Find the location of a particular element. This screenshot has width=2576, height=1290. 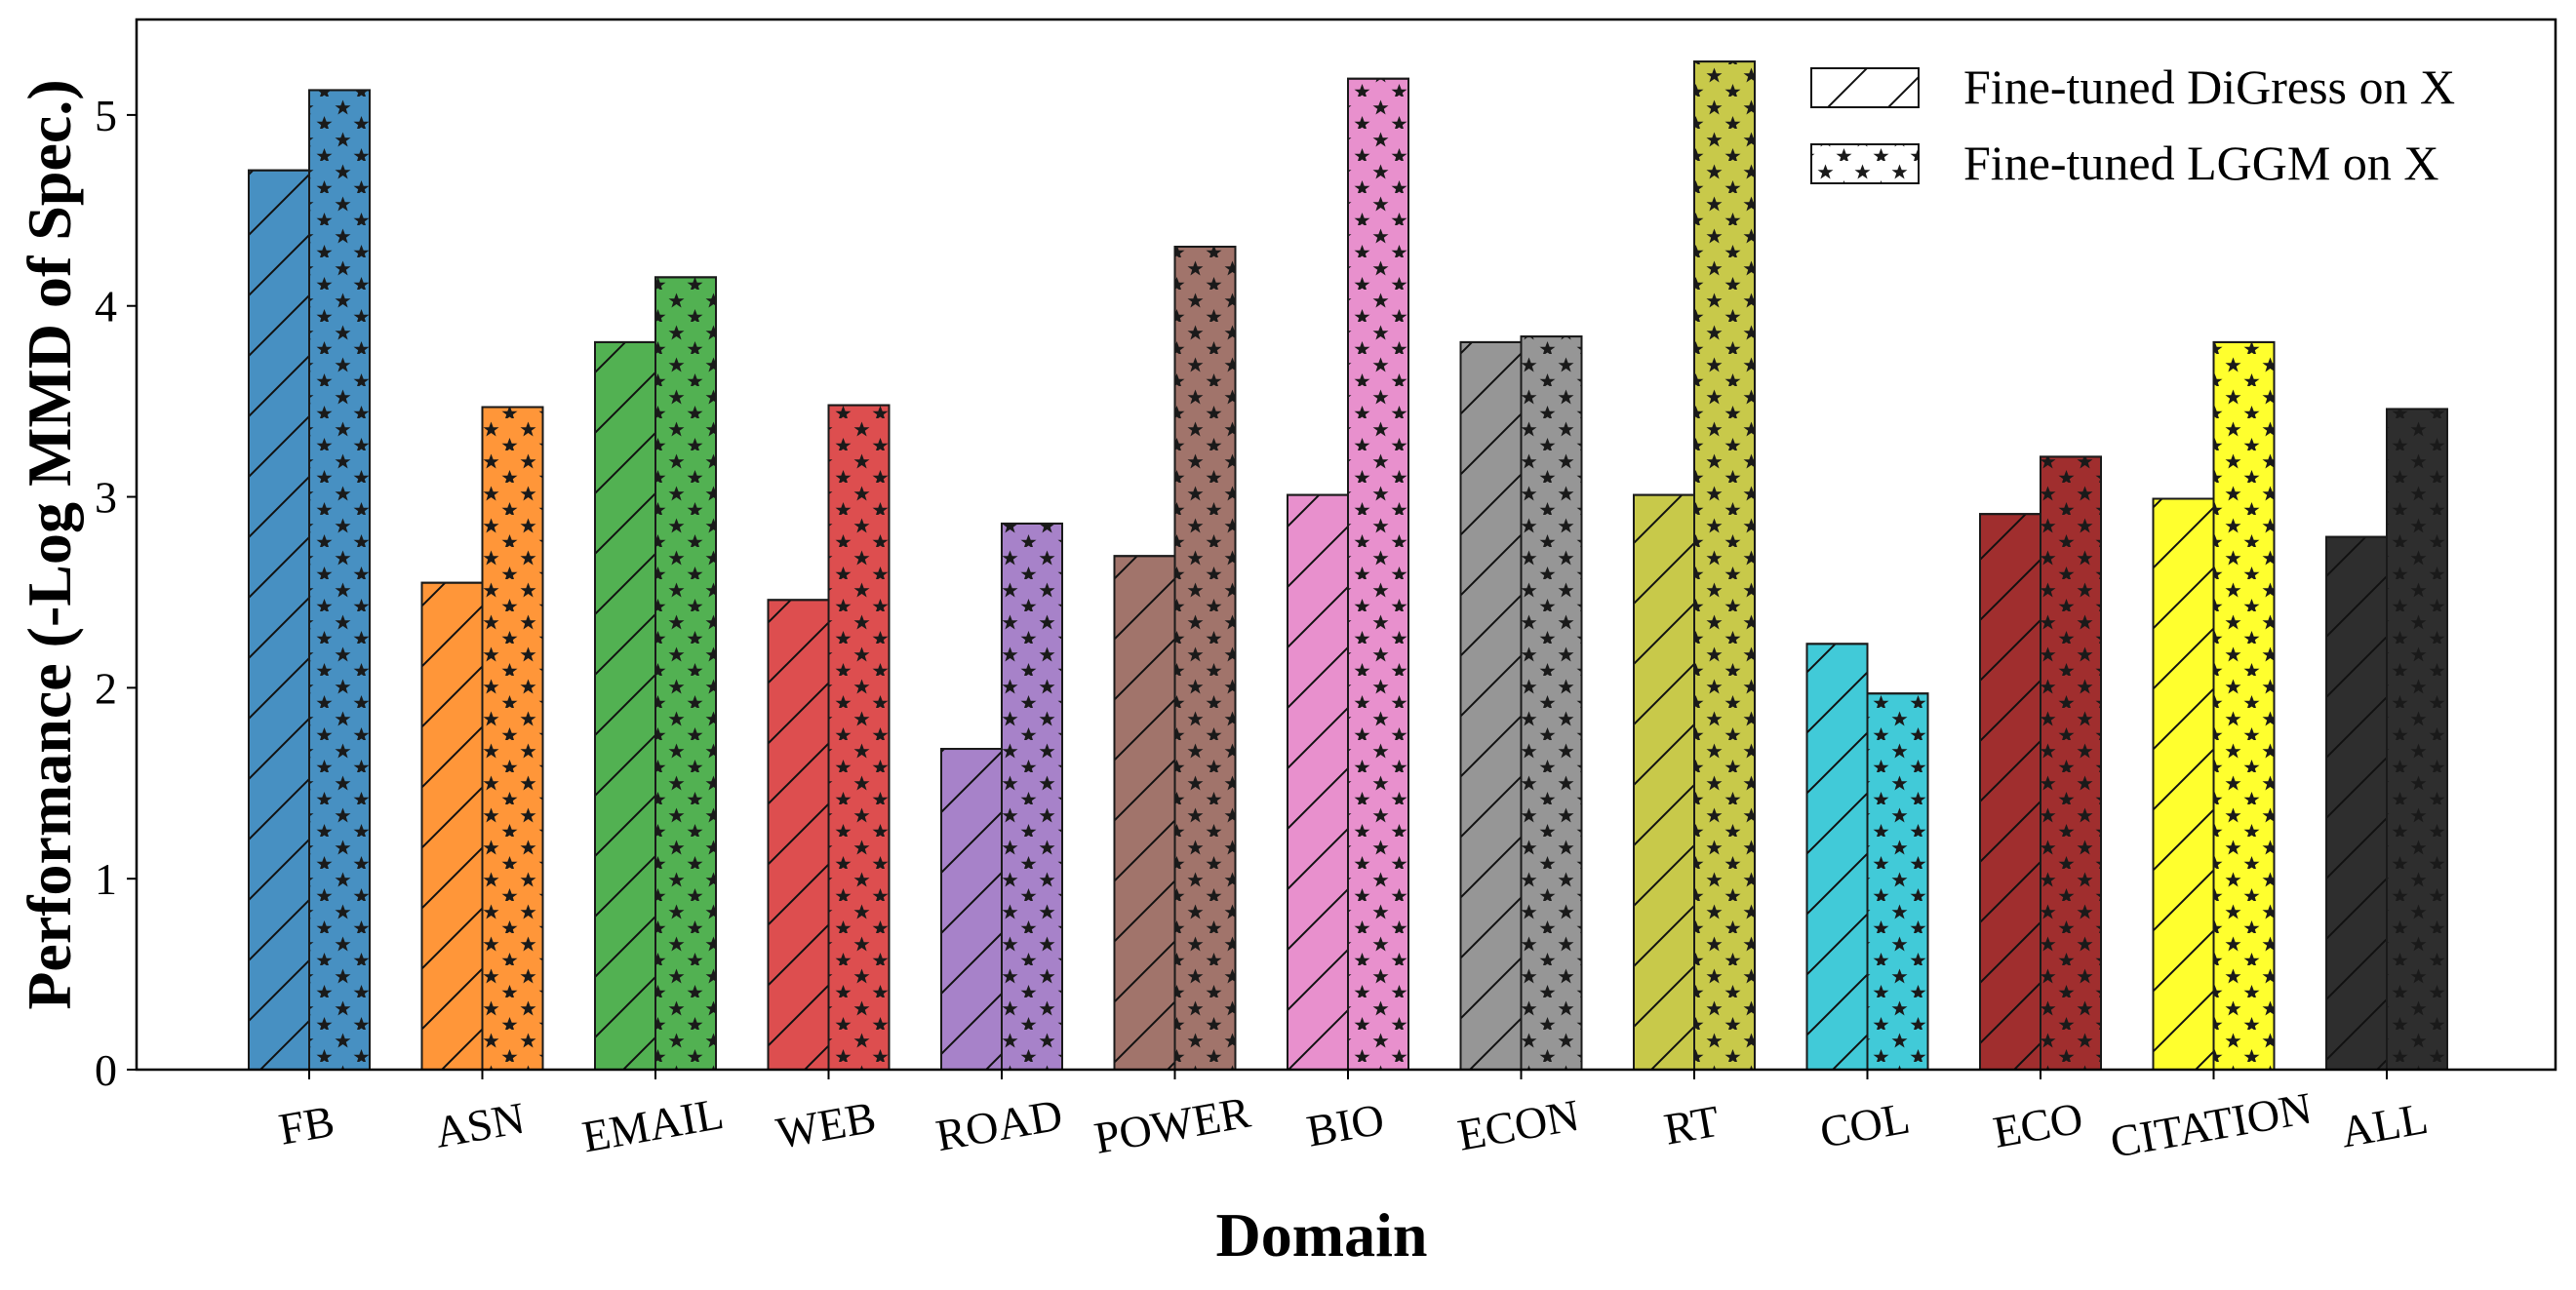

bar-hatch-econ-digress is located at coordinates (1491, 706).